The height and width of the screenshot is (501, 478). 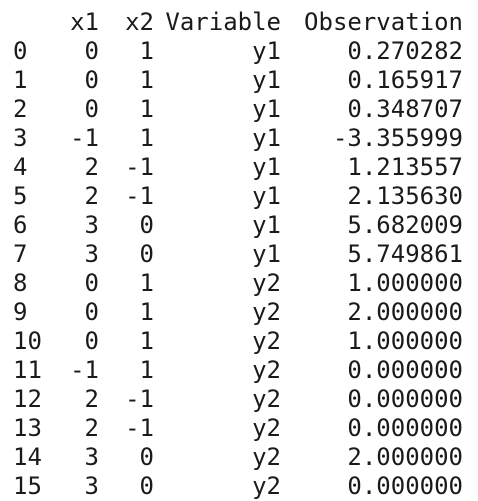 I want to click on row-index: 0, so click(x=20, y=51).